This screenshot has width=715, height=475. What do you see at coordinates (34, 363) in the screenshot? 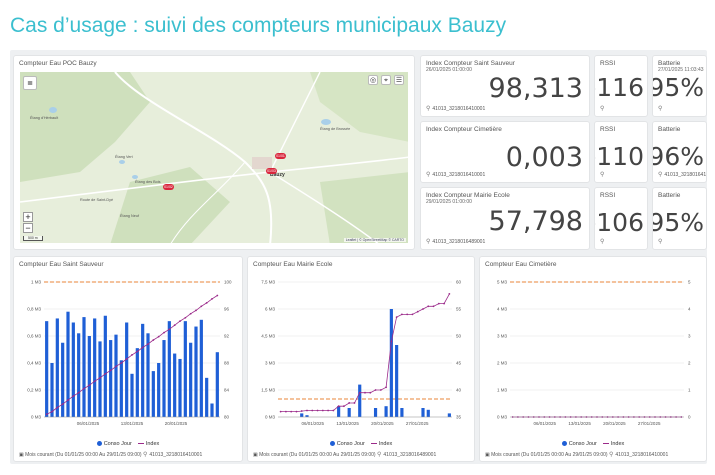
I see `y-left-tick: 0,4 M3` at bounding box center [34, 363].